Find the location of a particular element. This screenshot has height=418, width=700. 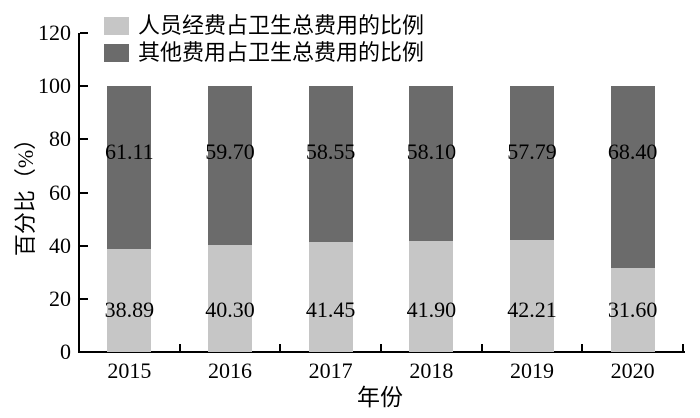

legend-label-personnel: 人员经费占卫生总费用的比例 is located at coordinates (281, 25).